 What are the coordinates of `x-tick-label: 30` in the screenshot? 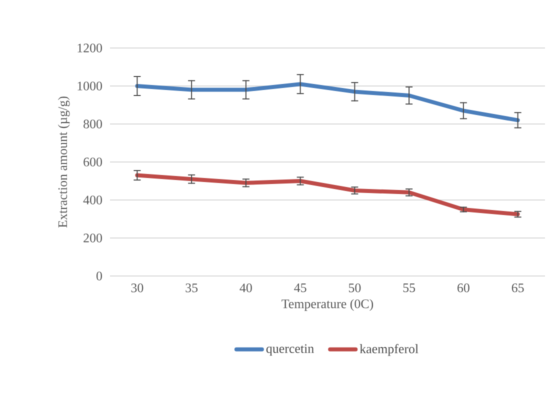 It's located at (137, 288).